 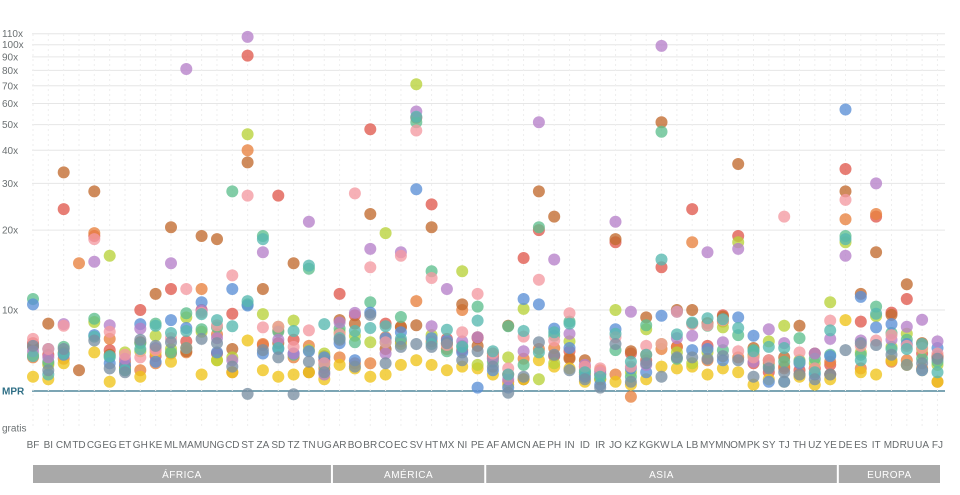 I want to click on x-tick-label: AF, so click(x=493, y=445).